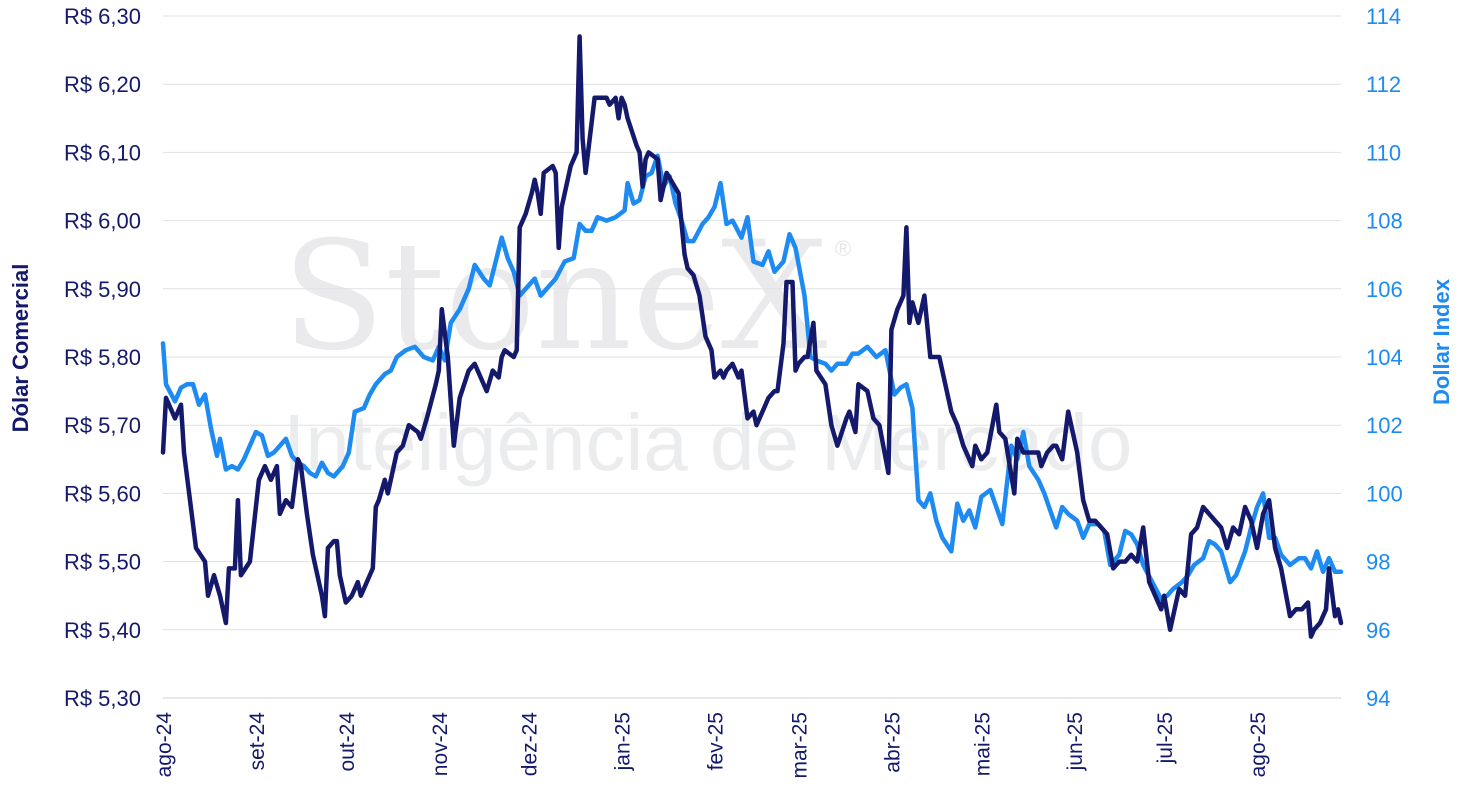  Describe the element at coordinates (1384, 289) in the screenshot. I see `right-tick-label: 106` at that location.